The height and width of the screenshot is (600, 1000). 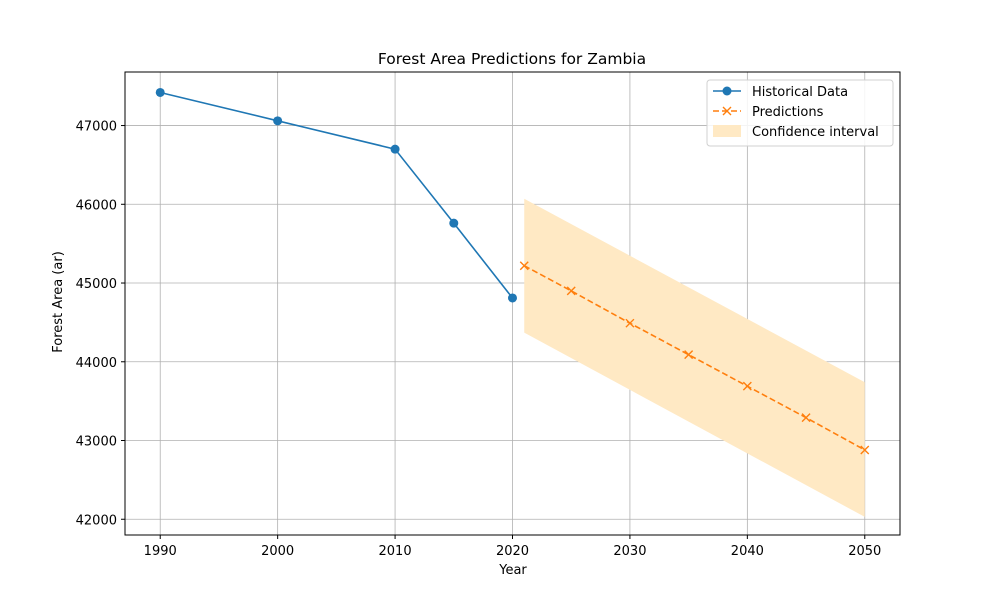 I want to click on legend-swatch, so click(x=727, y=131).